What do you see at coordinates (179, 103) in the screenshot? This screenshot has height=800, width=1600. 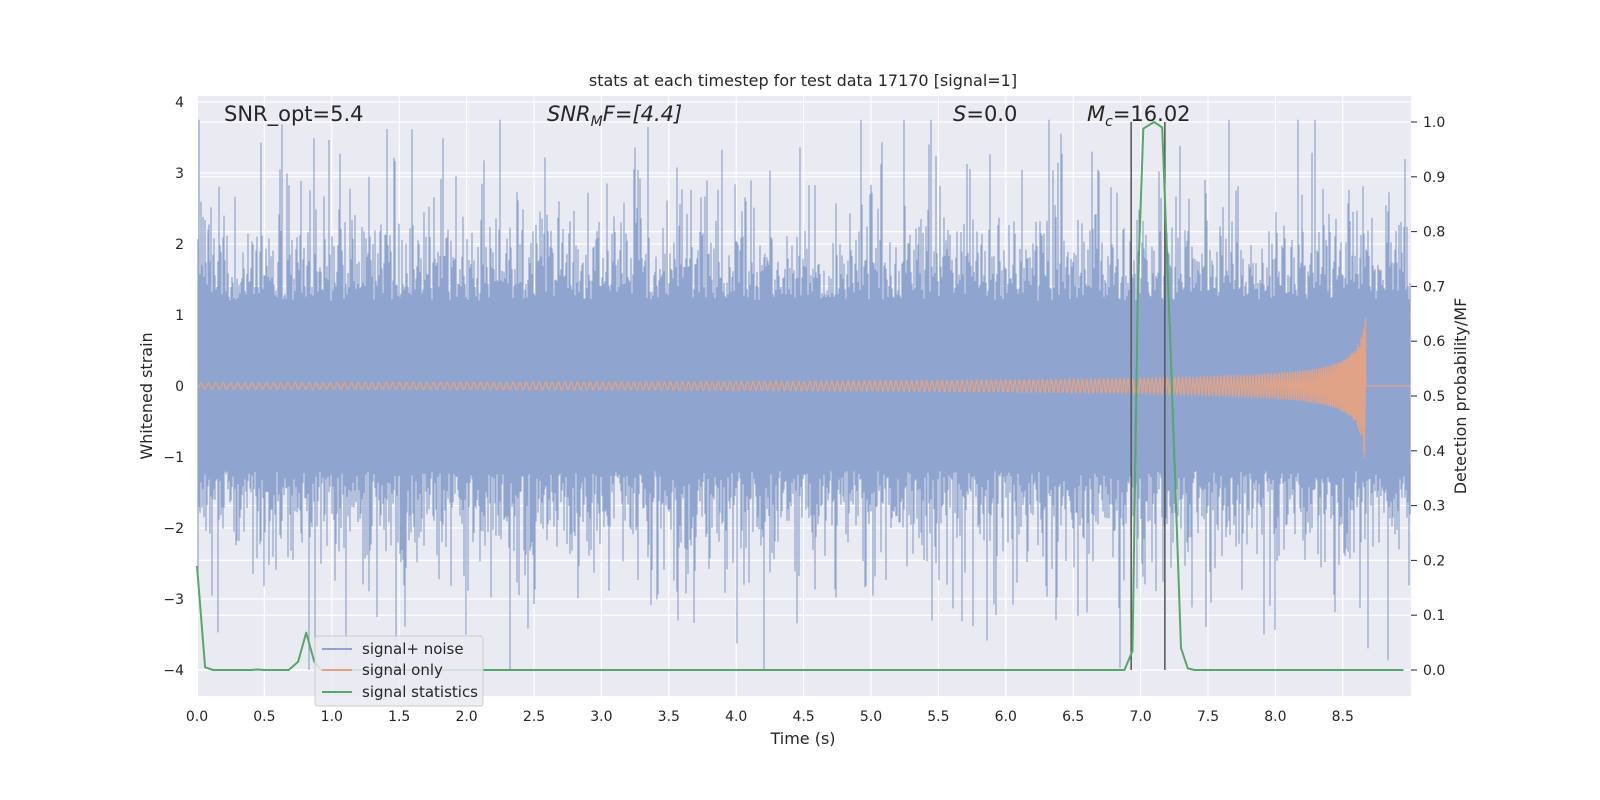 I see `y-left-tick-label: 4` at bounding box center [179, 103].